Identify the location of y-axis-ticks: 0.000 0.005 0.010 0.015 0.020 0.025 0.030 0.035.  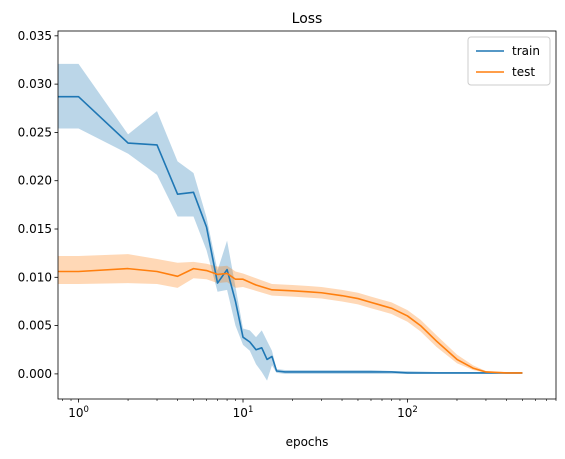
(38, 205).